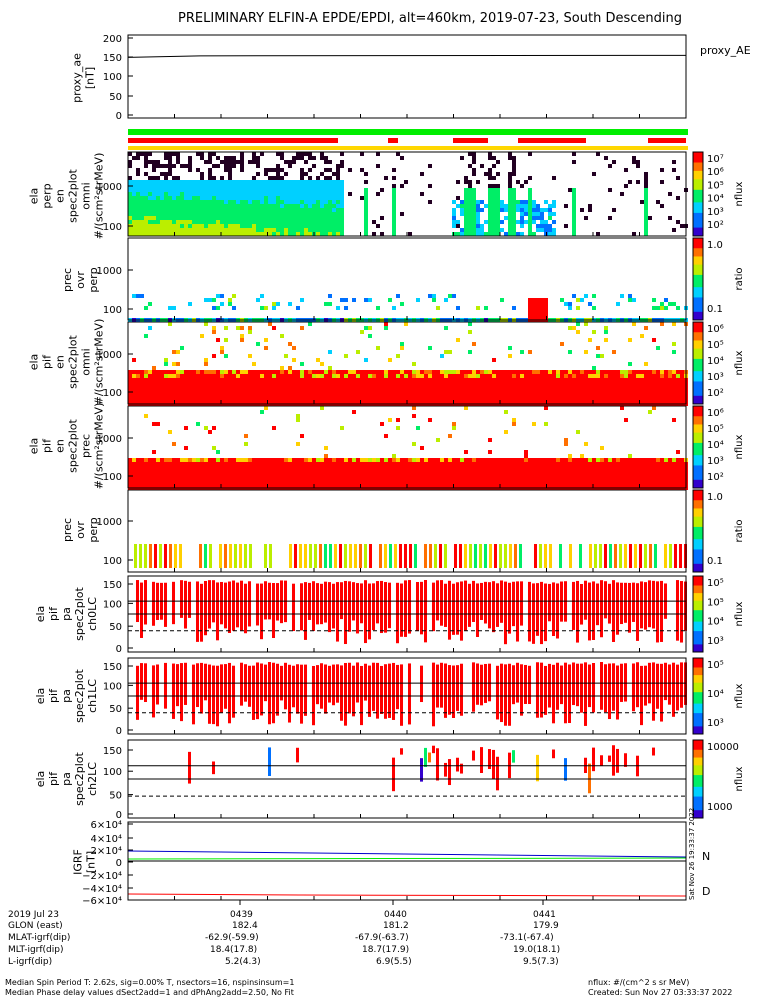 Image resolution: width=775 pixels, height=1004 pixels. I want to click on pa-ch0-column, so click(237, 605).